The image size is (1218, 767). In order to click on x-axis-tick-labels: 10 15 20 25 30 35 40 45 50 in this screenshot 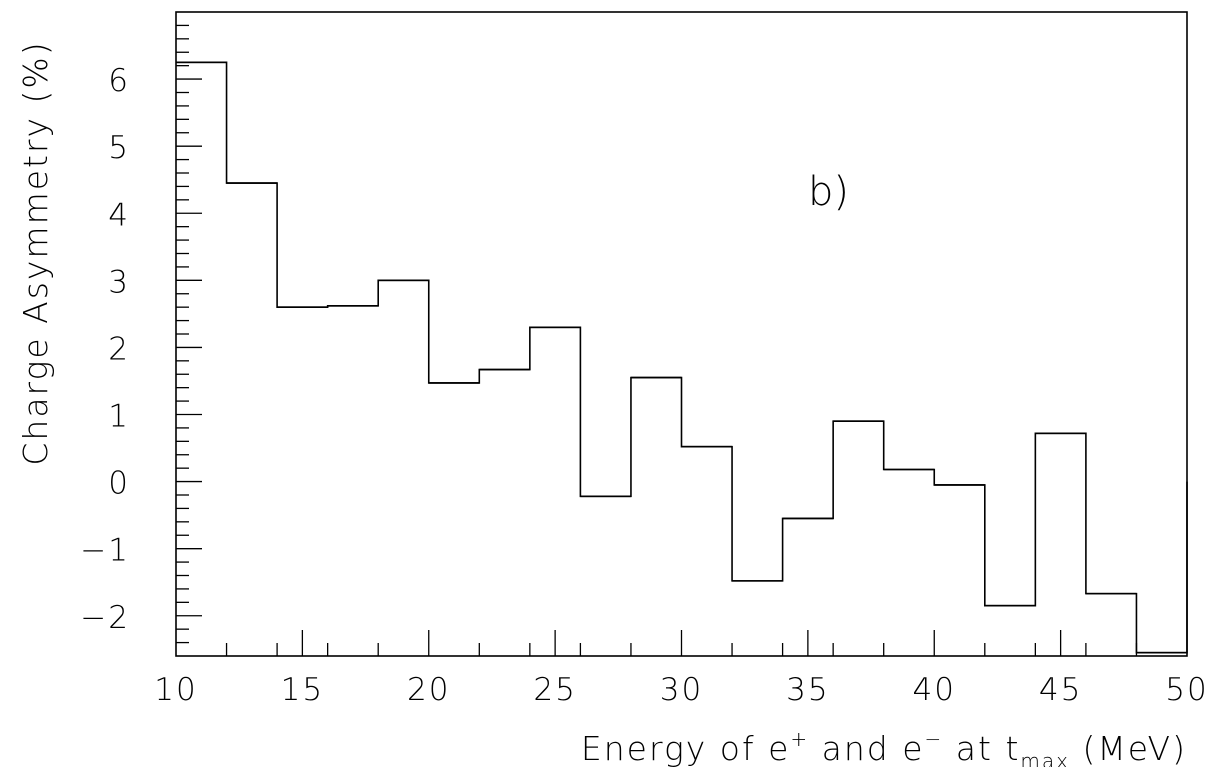, I will do `click(681, 690)`.